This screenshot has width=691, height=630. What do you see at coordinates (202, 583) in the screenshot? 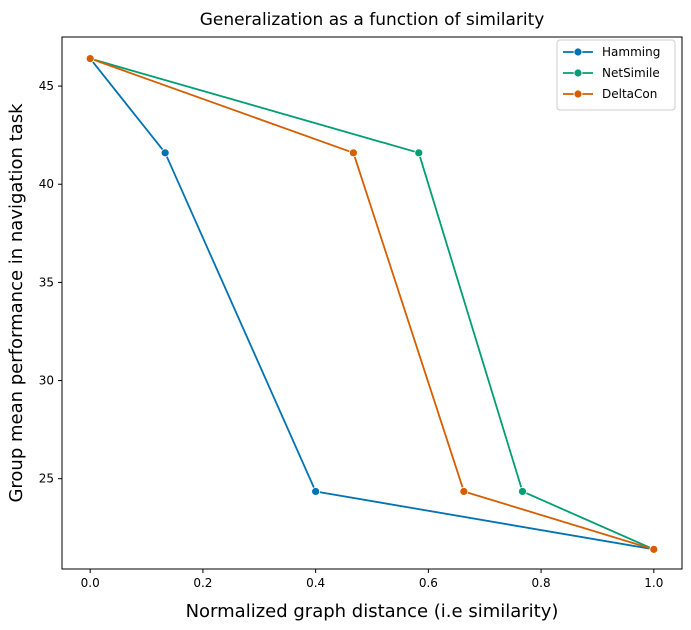
I see `x-tick-label: 0.2` at bounding box center [202, 583].